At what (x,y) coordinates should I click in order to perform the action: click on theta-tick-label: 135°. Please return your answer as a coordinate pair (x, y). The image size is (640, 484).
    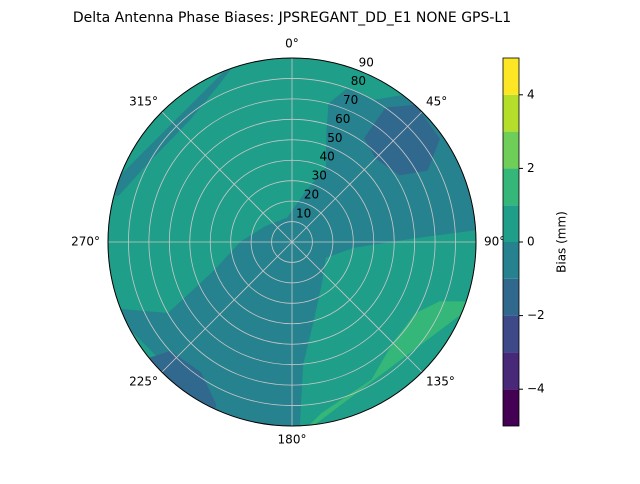
    Looking at the image, I should click on (440, 382).